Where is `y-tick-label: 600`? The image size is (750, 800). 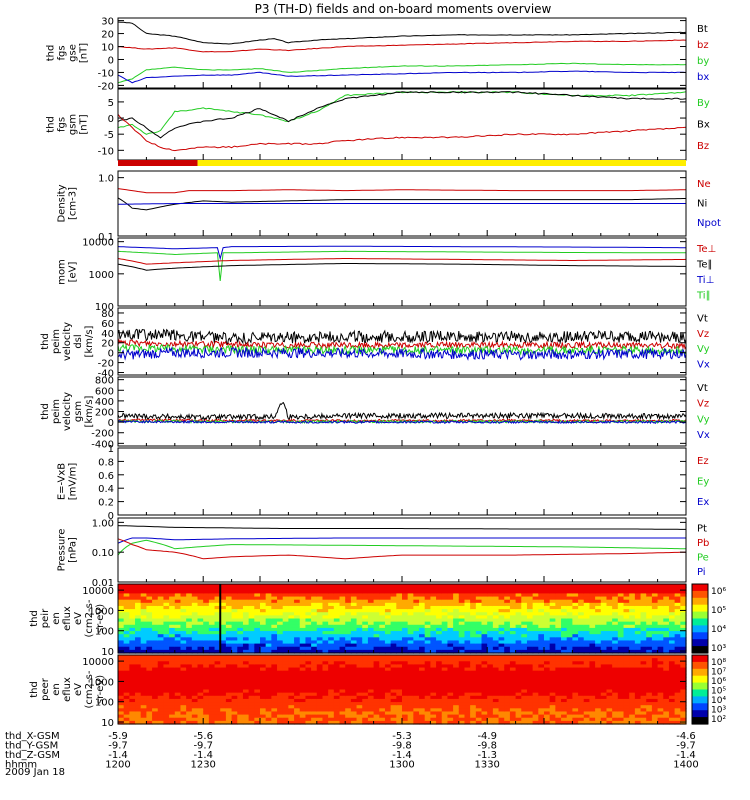 y-tick-label: 600 is located at coordinates (104, 391).